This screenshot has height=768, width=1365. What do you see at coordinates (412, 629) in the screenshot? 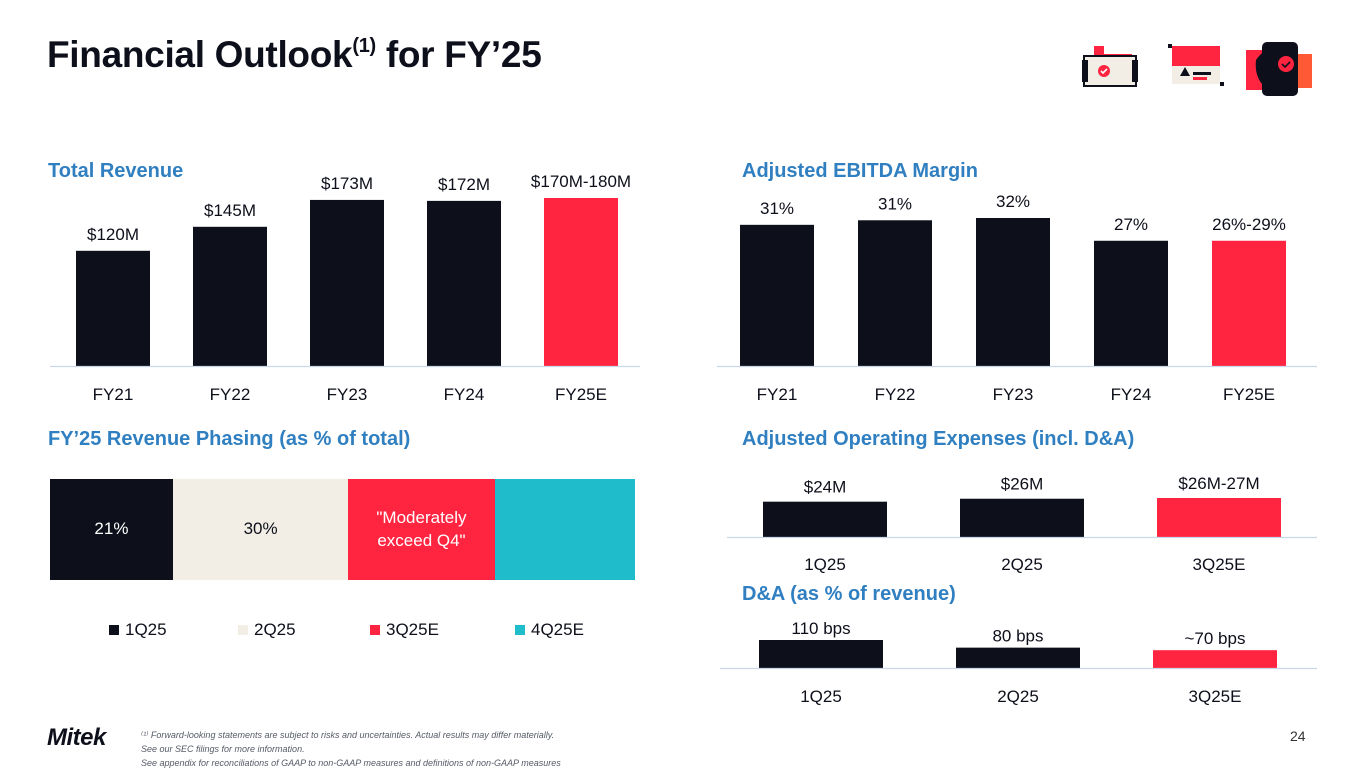
I see `legend-label-3q25e: 3Q25E` at bounding box center [412, 629].